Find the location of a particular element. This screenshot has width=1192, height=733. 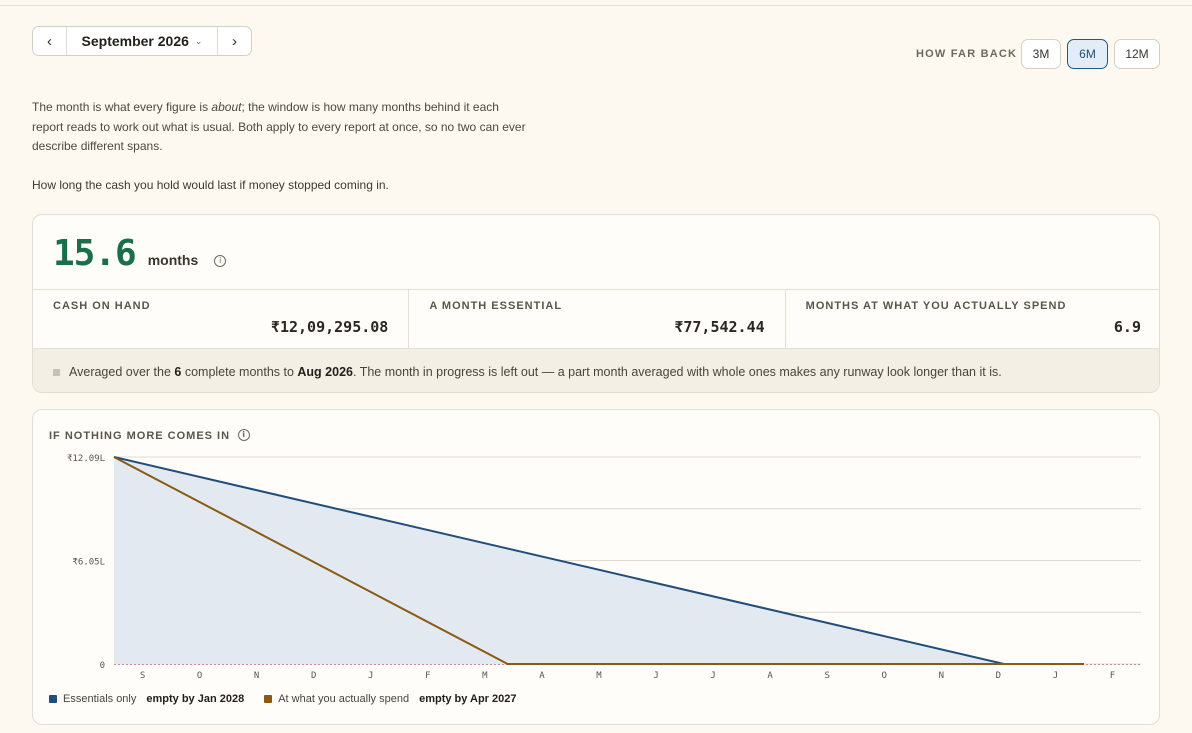

y-tick-label: ₹6.05L is located at coordinates (88, 563).